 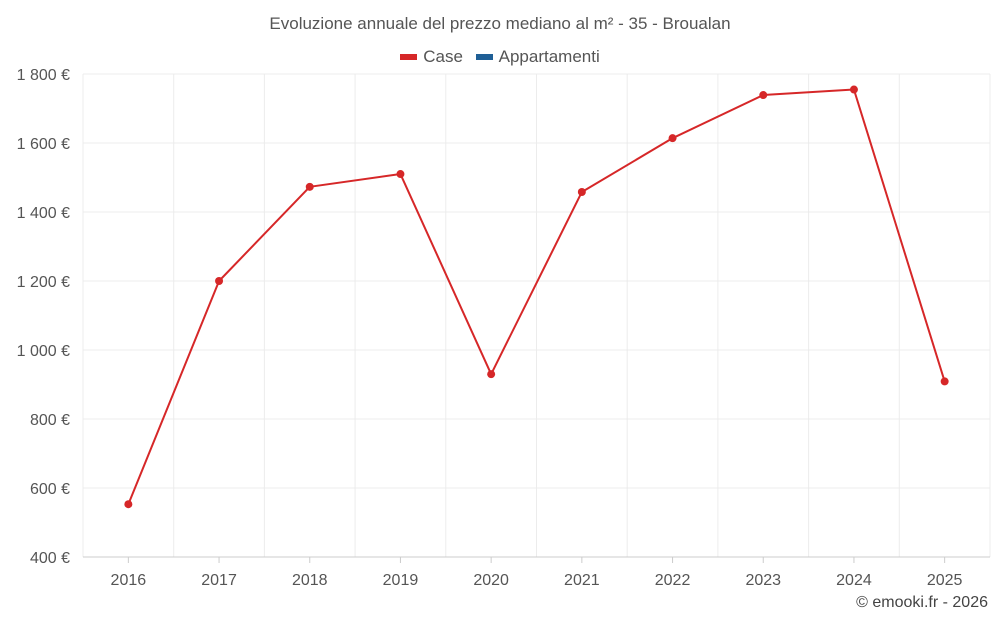 What do you see at coordinates (484, 57) in the screenshot?
I see `legend-swatch-appartamenti` at bounding box center [484, 57].